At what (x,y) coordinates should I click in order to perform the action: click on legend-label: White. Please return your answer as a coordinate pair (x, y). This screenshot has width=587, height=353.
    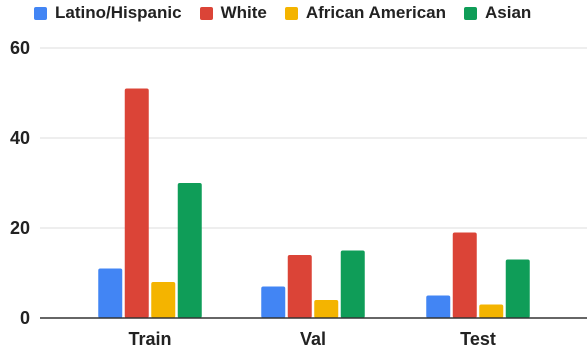
    Looking at the image, I should click on (243, 12).